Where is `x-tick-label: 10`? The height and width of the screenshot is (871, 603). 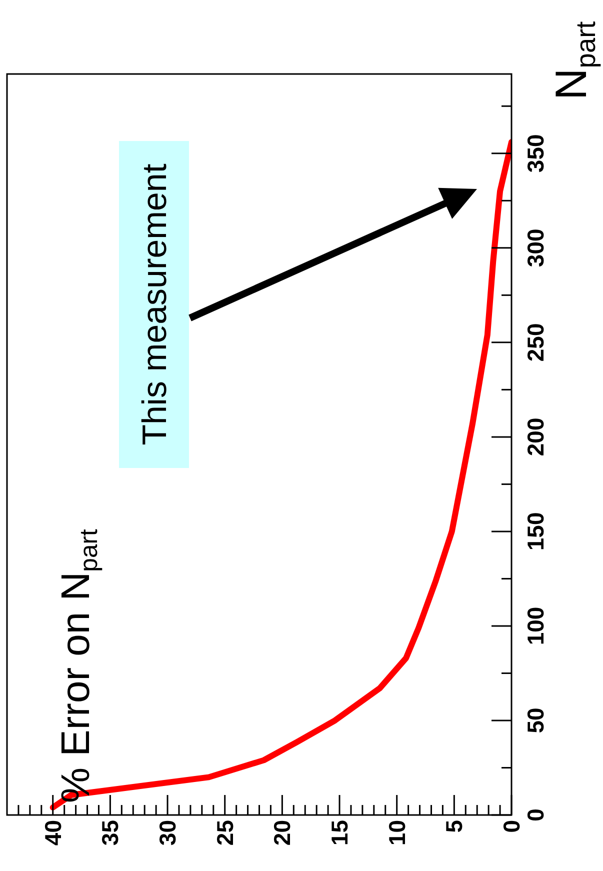 x-tick-label: 10 is located at coordinates (397, 833).